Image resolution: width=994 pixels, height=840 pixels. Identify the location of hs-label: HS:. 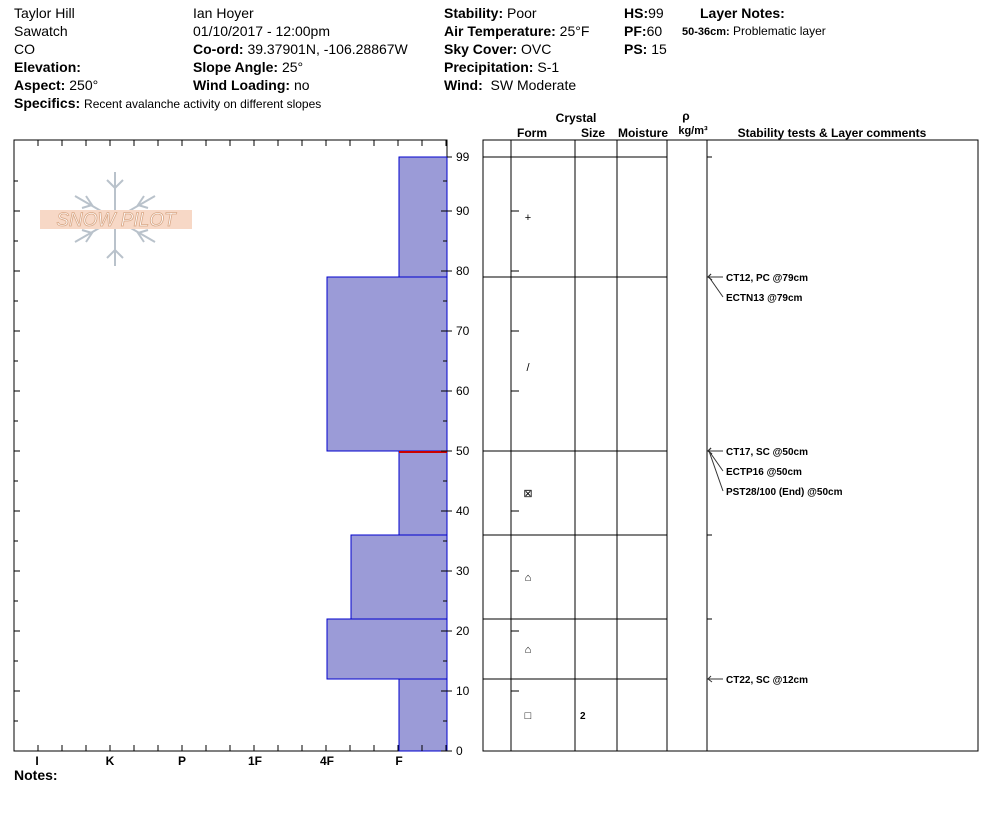
(636, 13).